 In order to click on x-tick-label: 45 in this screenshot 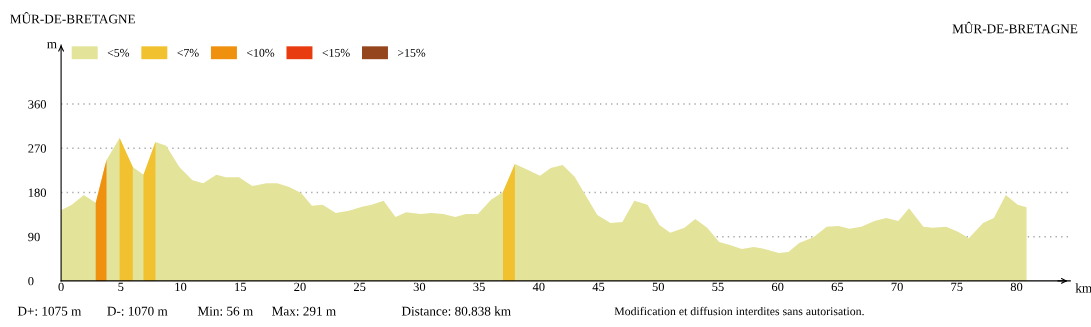, I will do `click(598, 287)`.